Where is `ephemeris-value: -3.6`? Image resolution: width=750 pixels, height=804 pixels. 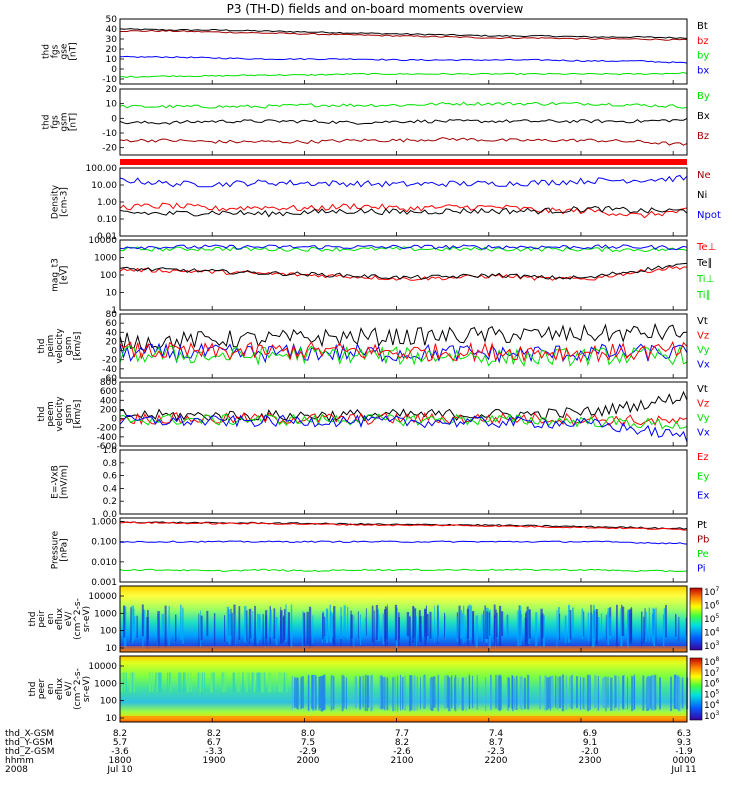 ephemeris-value: -3.6 is located at coordinates (120, 752).